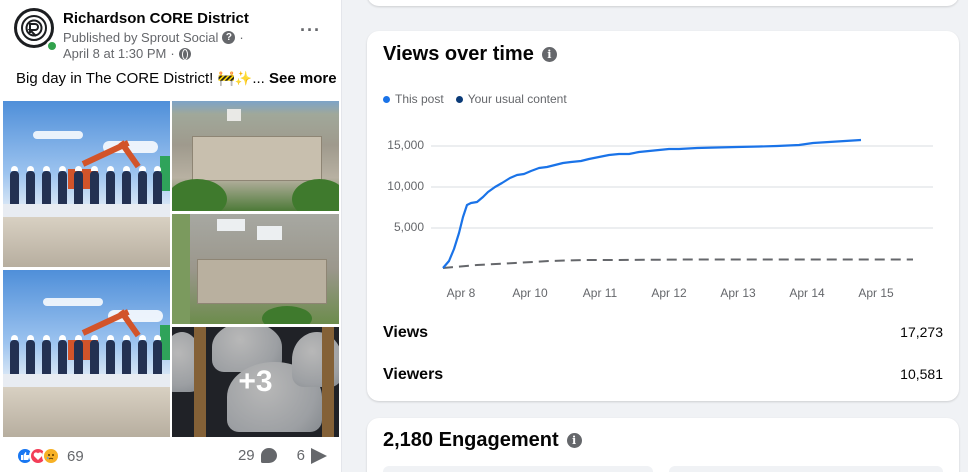 The image size is (968, 472). Describe the element at coordinates (405, 186) in the screenshot. I see `y-tick: 10,000` at that location.